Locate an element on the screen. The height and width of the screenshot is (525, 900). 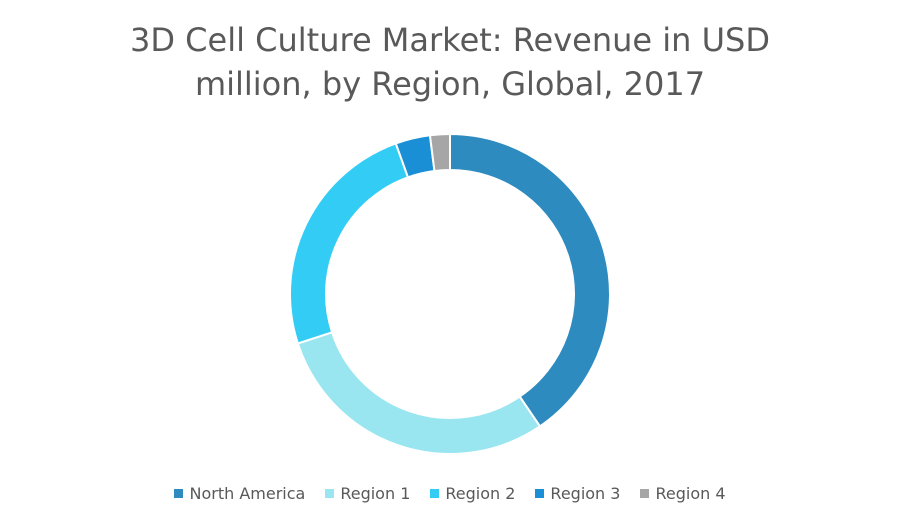
legend-item-region-4: Region 4 is located at coordinates (683, 493).